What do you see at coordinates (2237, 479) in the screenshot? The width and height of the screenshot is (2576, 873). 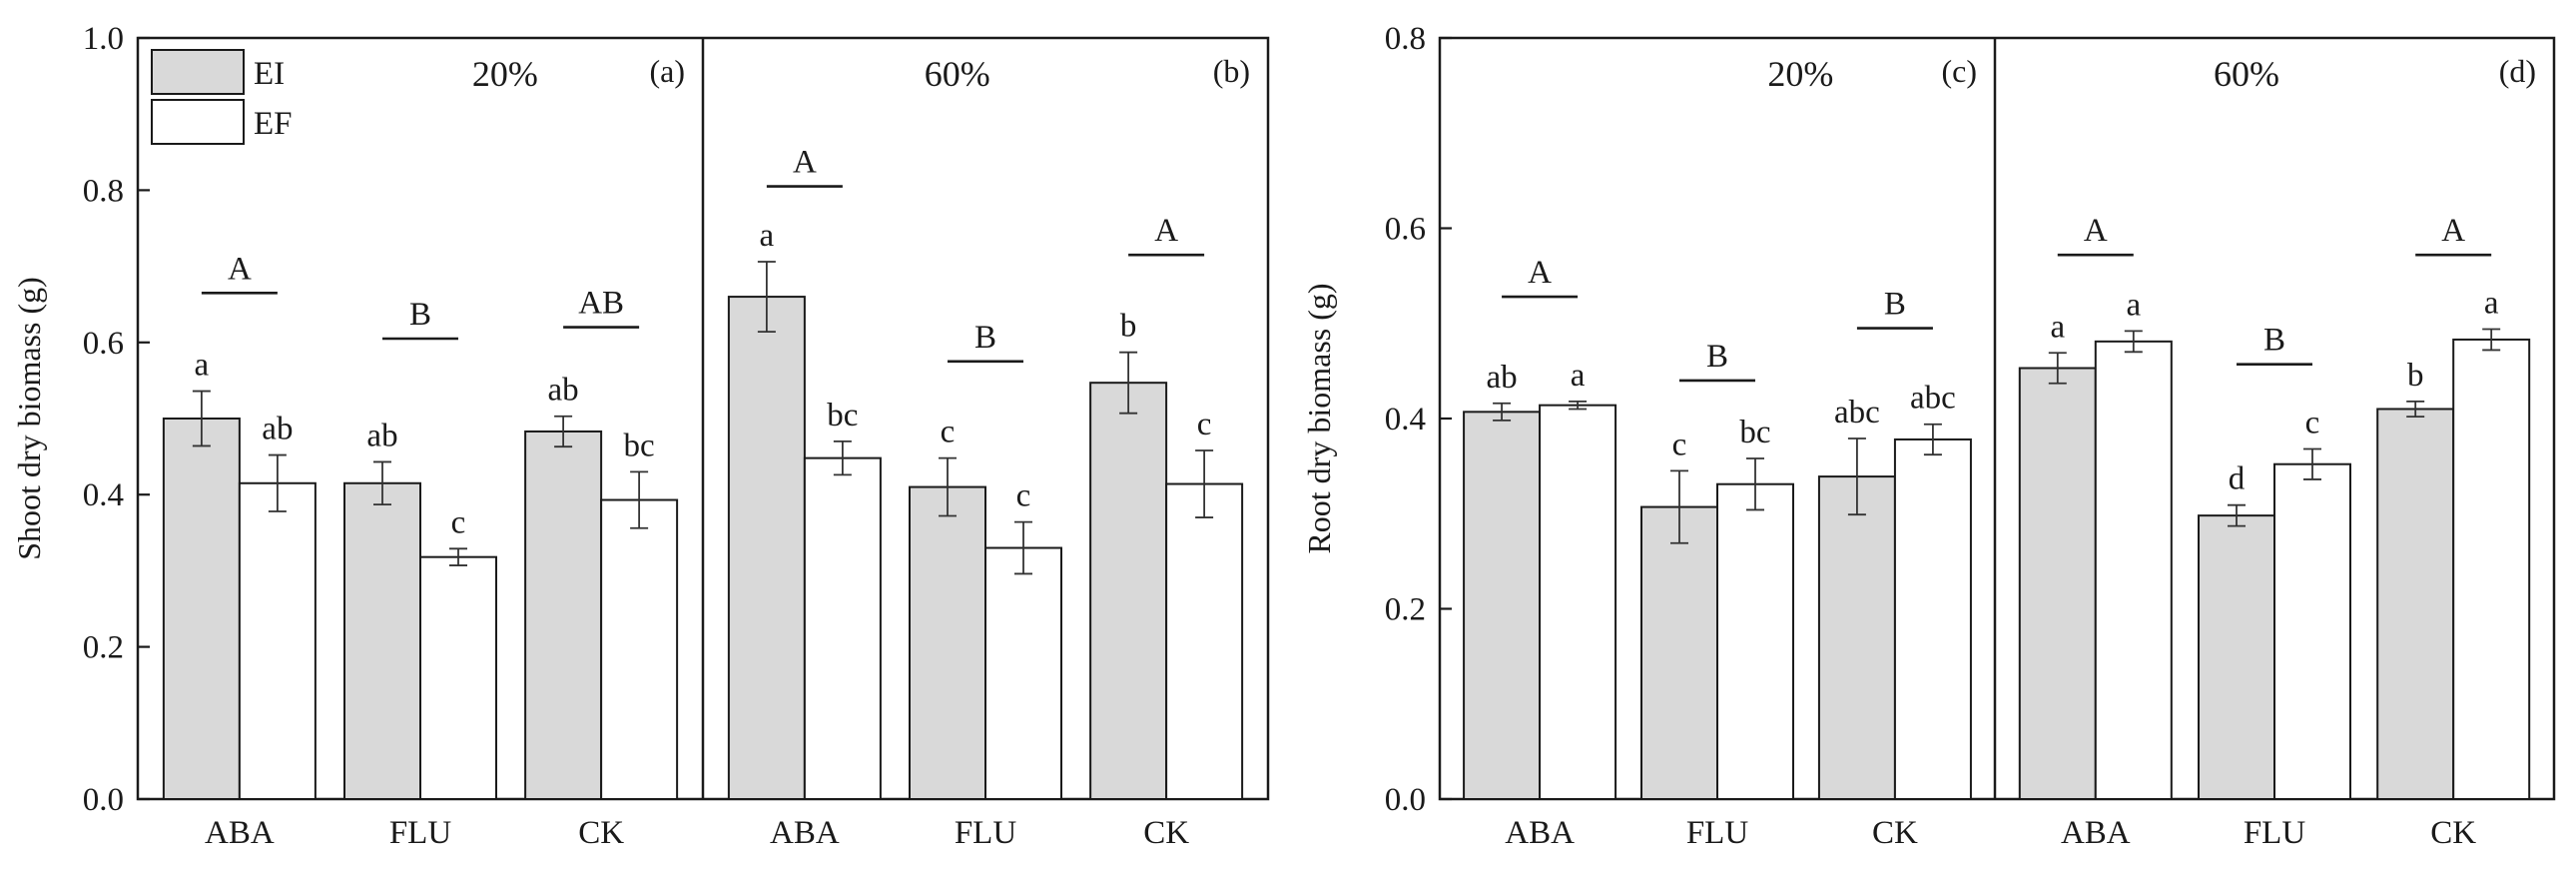 I see `significance-letter: d` at bounding box center [2237, 479].